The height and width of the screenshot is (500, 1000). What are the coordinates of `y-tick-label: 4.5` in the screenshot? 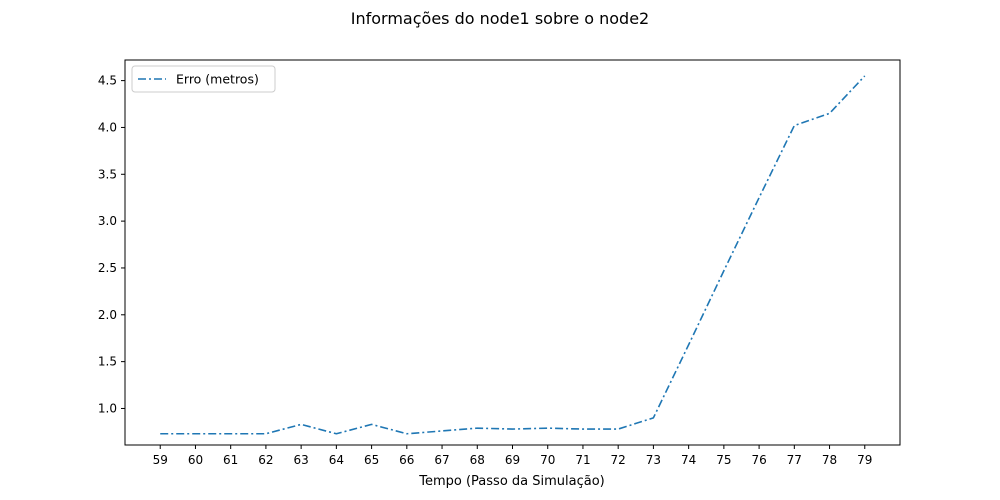 It's located at (107, 81).